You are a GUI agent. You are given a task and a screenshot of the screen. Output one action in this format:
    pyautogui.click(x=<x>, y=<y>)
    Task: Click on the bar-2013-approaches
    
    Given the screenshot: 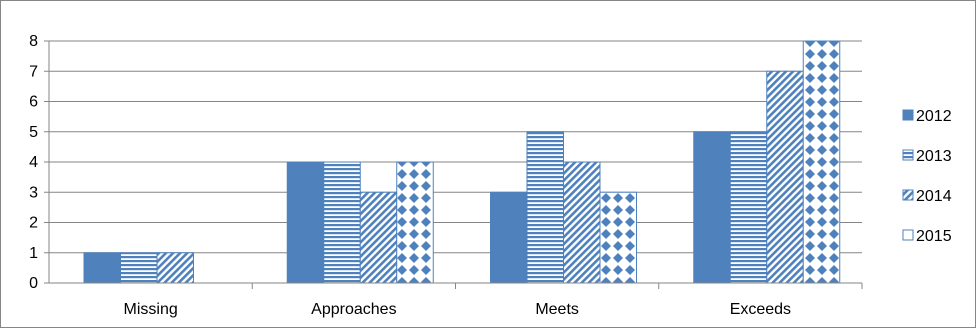 What is the action you would take?
    pyautogui.click(x=342, y=222)
    